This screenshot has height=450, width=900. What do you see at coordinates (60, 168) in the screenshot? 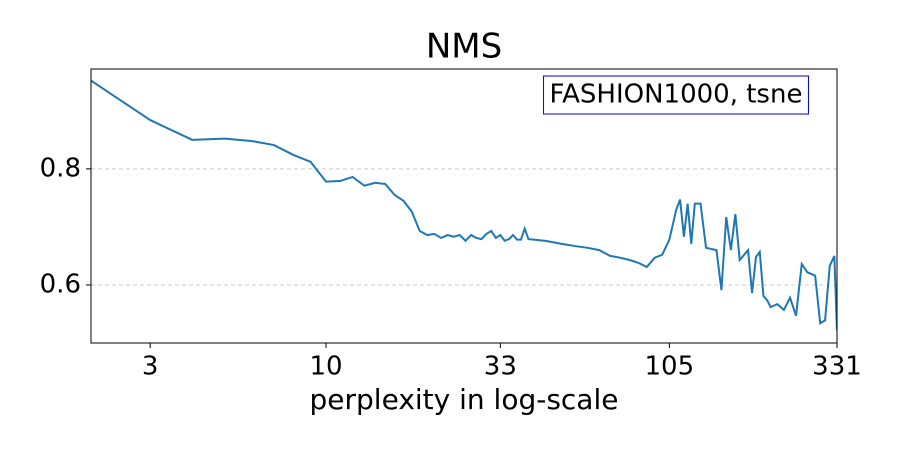
I see `y-tick-label: 0.8` at bounding box center [60, 168].